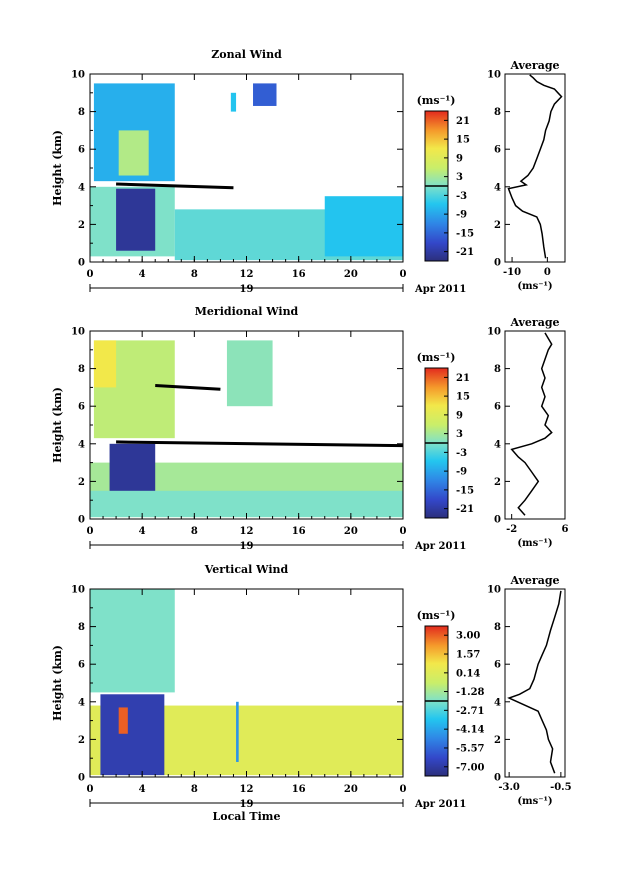 Image resolution: width=623 pixels, height=877 pixels. I want to click on colorbar-tick-label: 3, so click(459, 434).